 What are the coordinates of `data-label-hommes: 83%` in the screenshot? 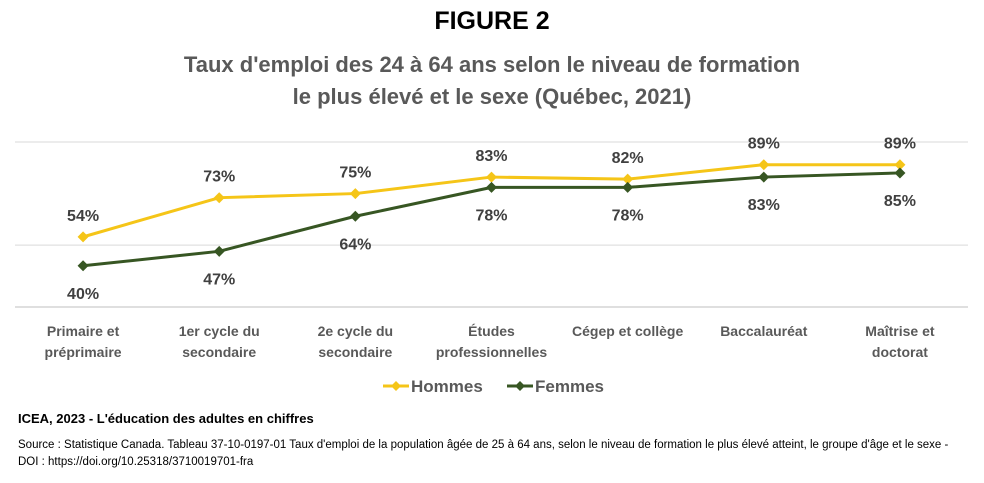 It's located at (491, 156).